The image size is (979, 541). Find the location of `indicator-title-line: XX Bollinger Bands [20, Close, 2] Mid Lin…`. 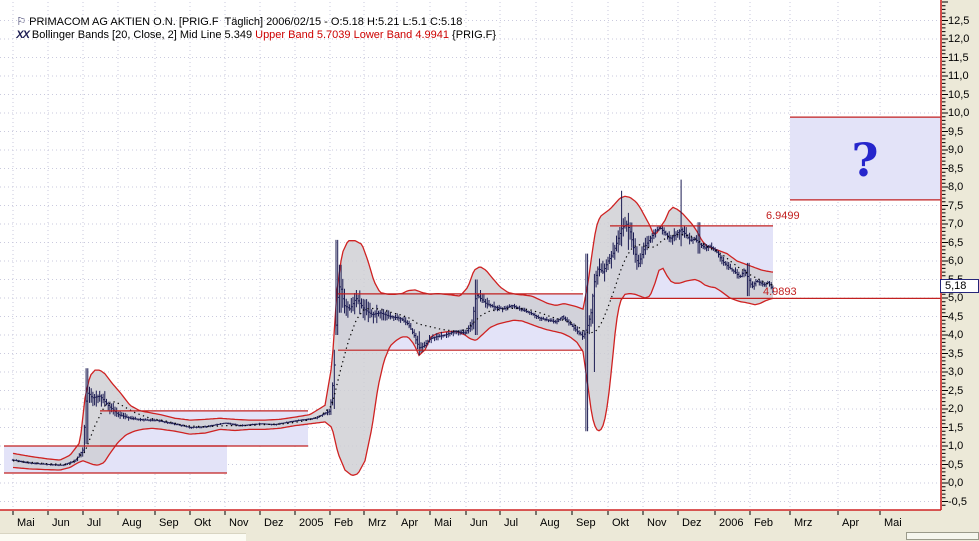

indicator-title-line: XX Bollinger Bands [20, Close, 2] Mid Lin… is located at coordinates (250, 35).